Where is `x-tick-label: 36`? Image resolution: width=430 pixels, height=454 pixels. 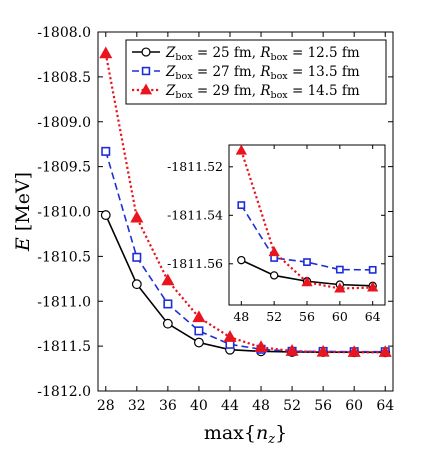
x-tick-label: 36 is located at coordinates (168, 406).